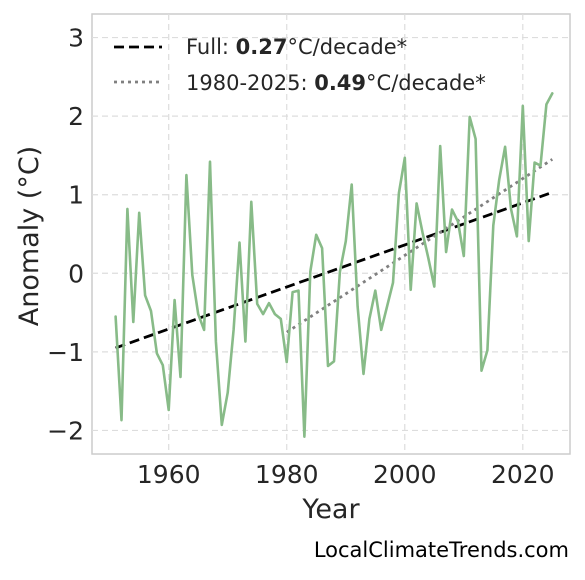 The image size is (585, 580). I want to click on y-tick-label: −1, so click(65, 352).